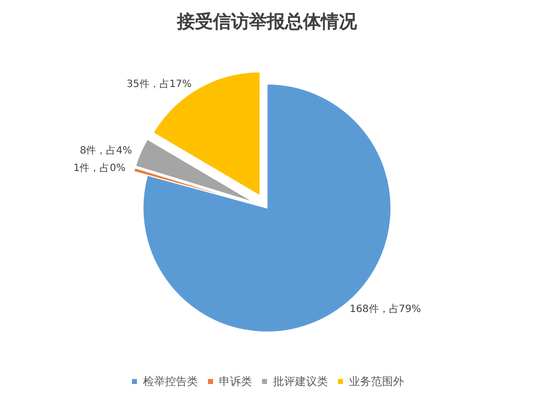  Describe the element at coordinates (170, 381) in the screenshot. I see `legend-label: 检举控告类` at that location.